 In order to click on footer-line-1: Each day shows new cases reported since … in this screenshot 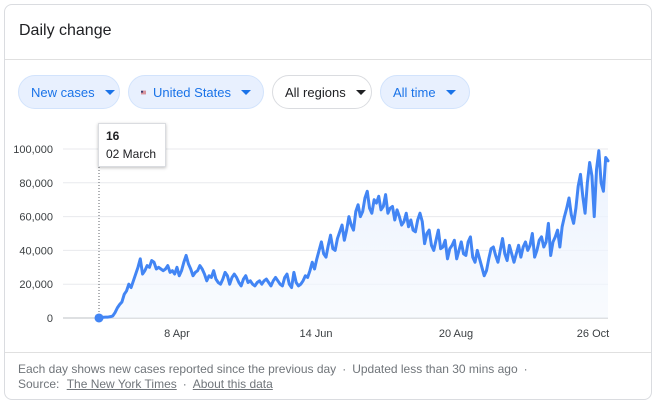, I will do `click(273, 369)`.